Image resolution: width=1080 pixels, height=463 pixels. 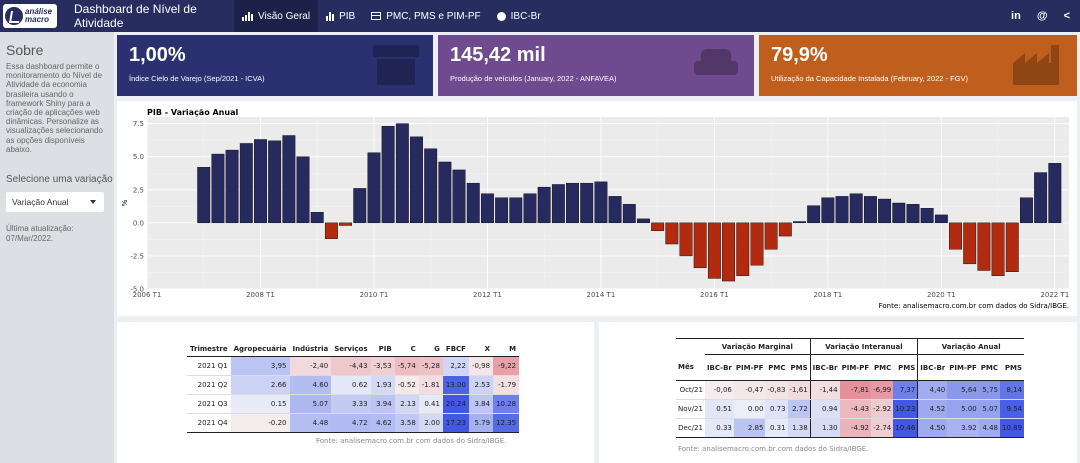 I want to click on table-cell: 1.38, so click(x=799, y=428).